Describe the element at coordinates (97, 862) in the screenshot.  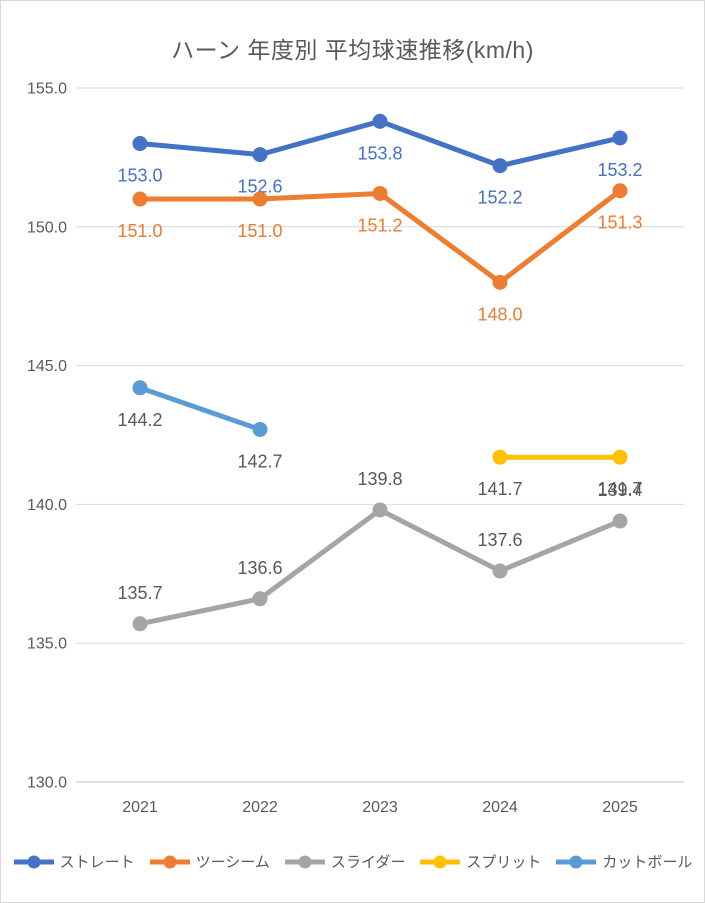
I see `legend-label-straight: ストレート` at that location.